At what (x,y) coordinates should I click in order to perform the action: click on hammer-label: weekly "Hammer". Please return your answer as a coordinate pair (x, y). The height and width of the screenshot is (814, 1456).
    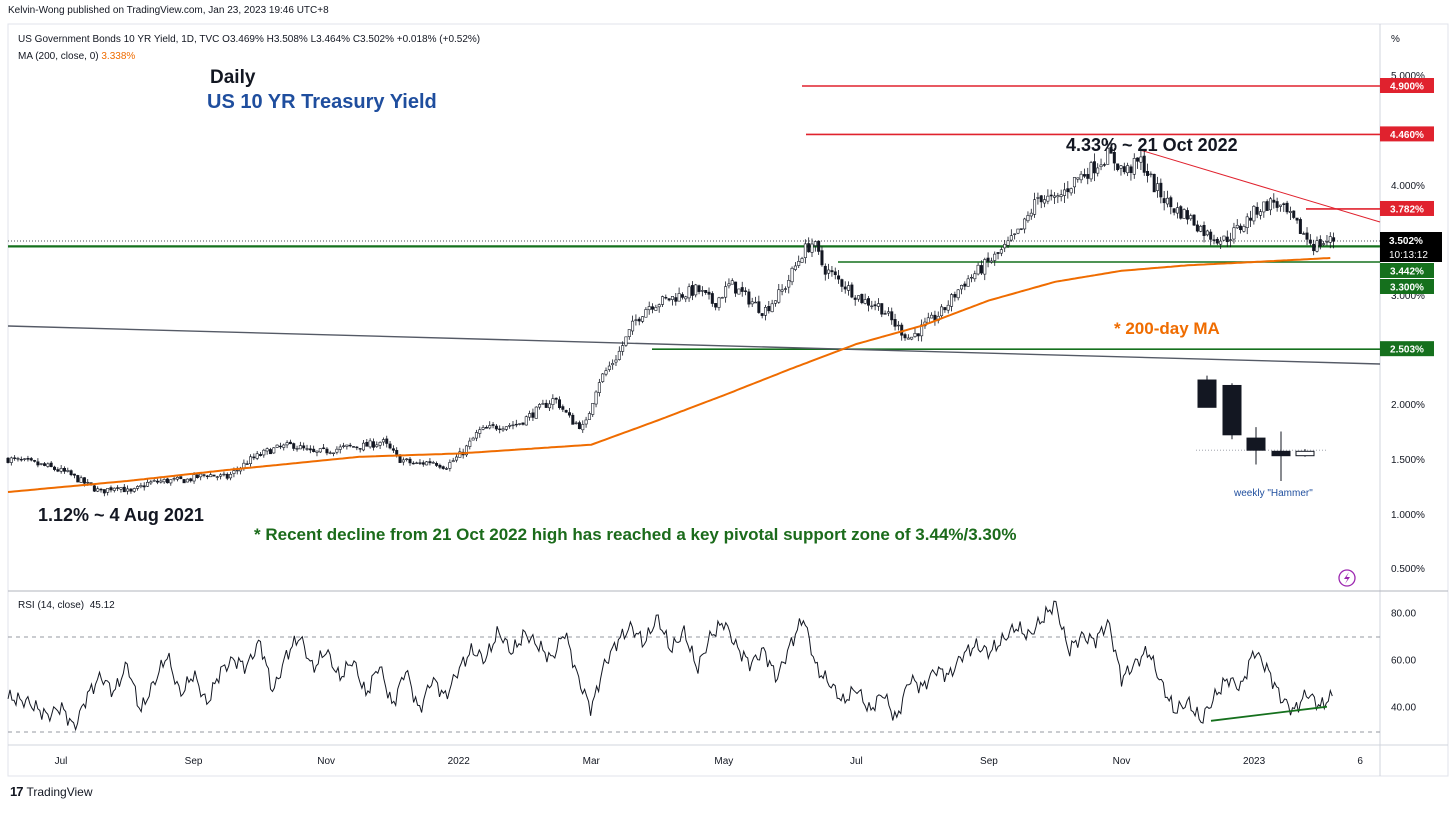
    Looking at the image, I should click on (1273, 493).